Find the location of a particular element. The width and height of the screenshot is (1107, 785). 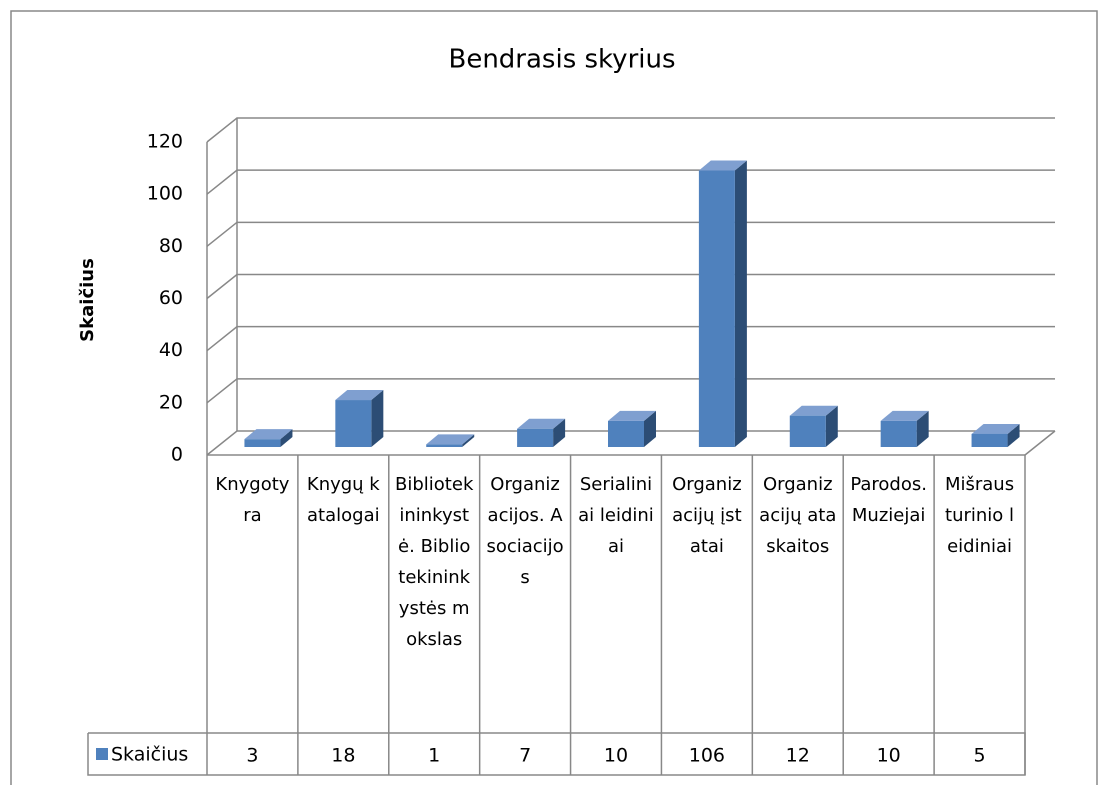

y-tick-label: 120 is located at coordinates (165, 142).